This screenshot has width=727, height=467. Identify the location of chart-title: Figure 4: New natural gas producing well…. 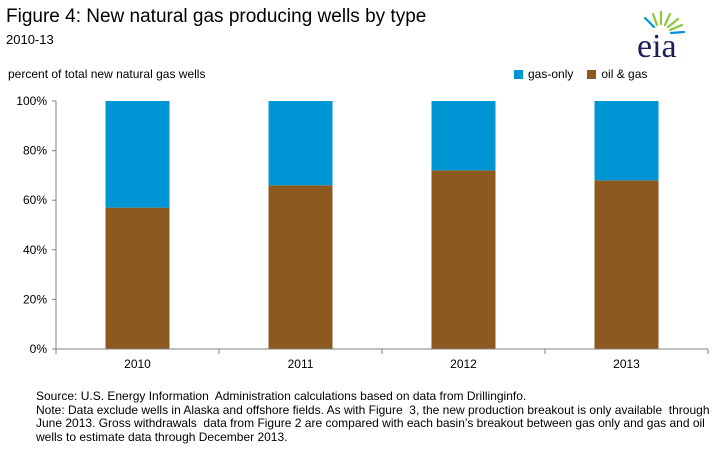
(216, 16).